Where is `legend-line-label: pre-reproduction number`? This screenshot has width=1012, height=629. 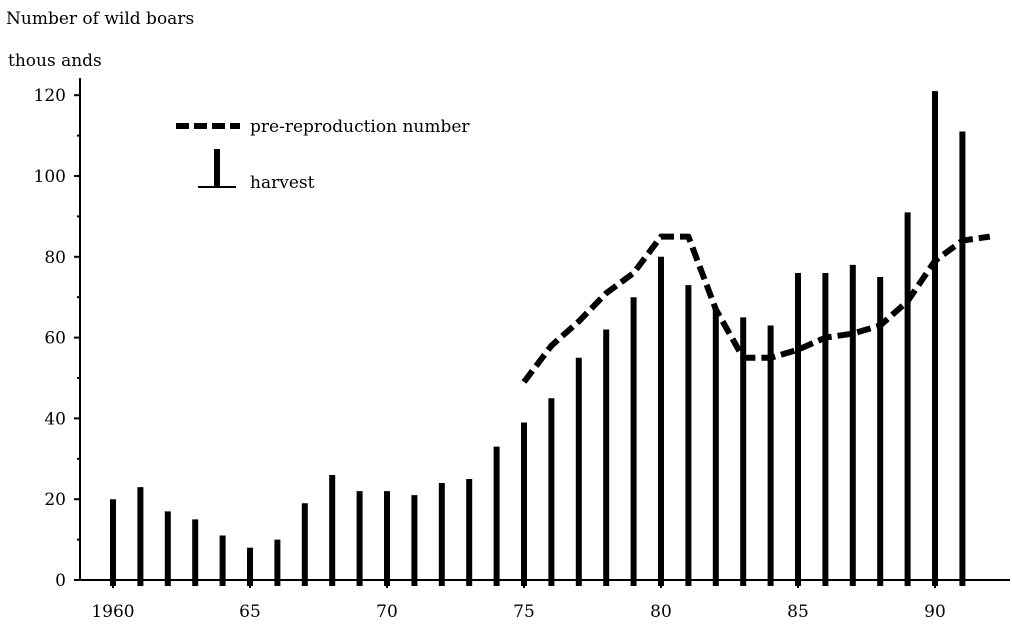
legend-line-label: pre-reproduction number is located at coordinates (360, 127).